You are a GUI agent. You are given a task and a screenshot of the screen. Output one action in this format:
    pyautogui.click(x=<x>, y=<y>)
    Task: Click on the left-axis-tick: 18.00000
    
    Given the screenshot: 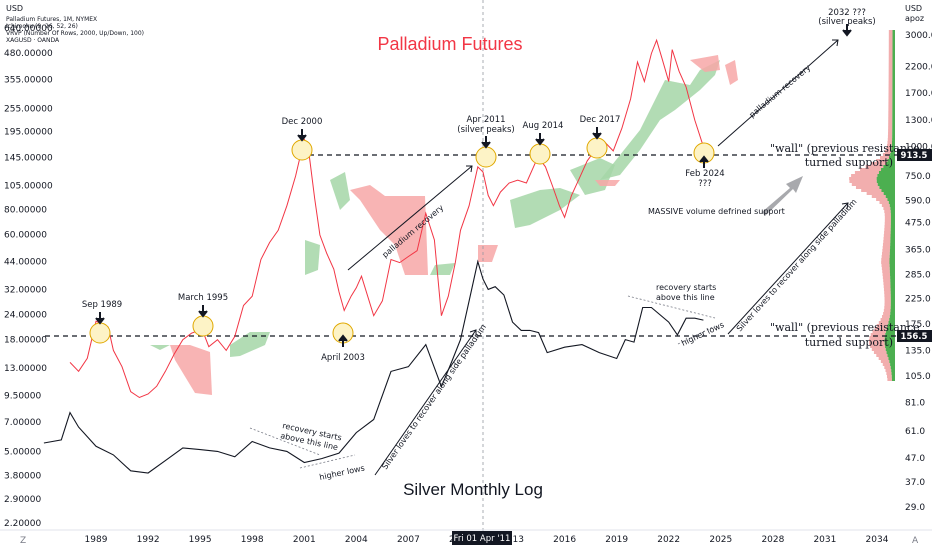 What is the action you would take?
    pyautogui.click(x=25, y=341)
    